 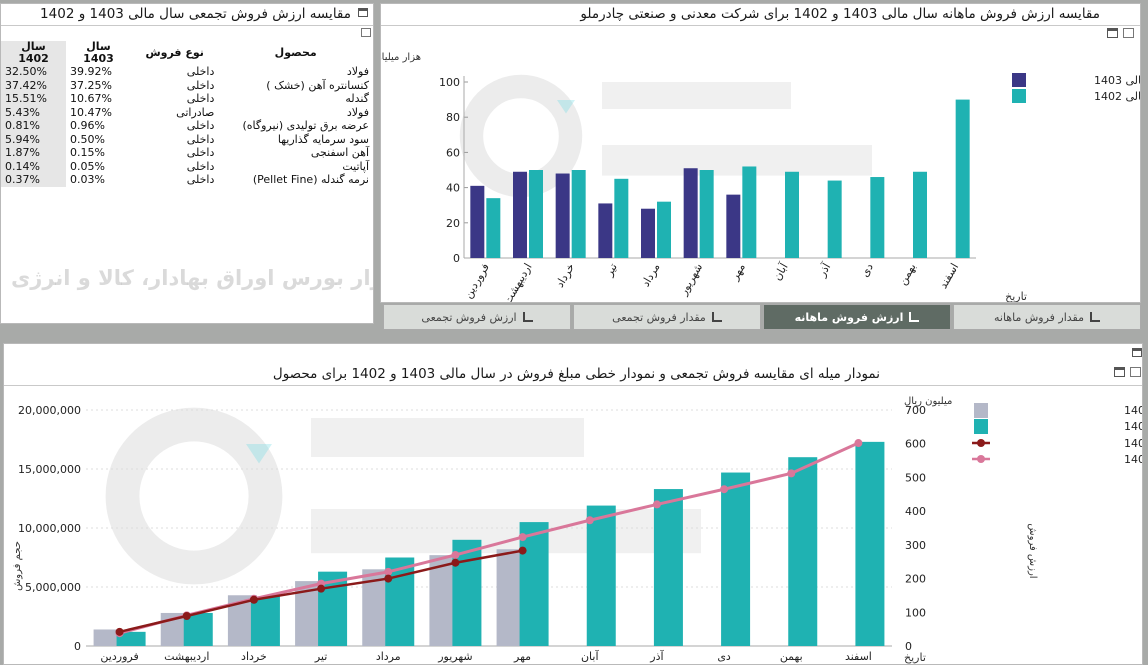 I want to click on col-1402: سال 1402, so click(x=33, y=53).